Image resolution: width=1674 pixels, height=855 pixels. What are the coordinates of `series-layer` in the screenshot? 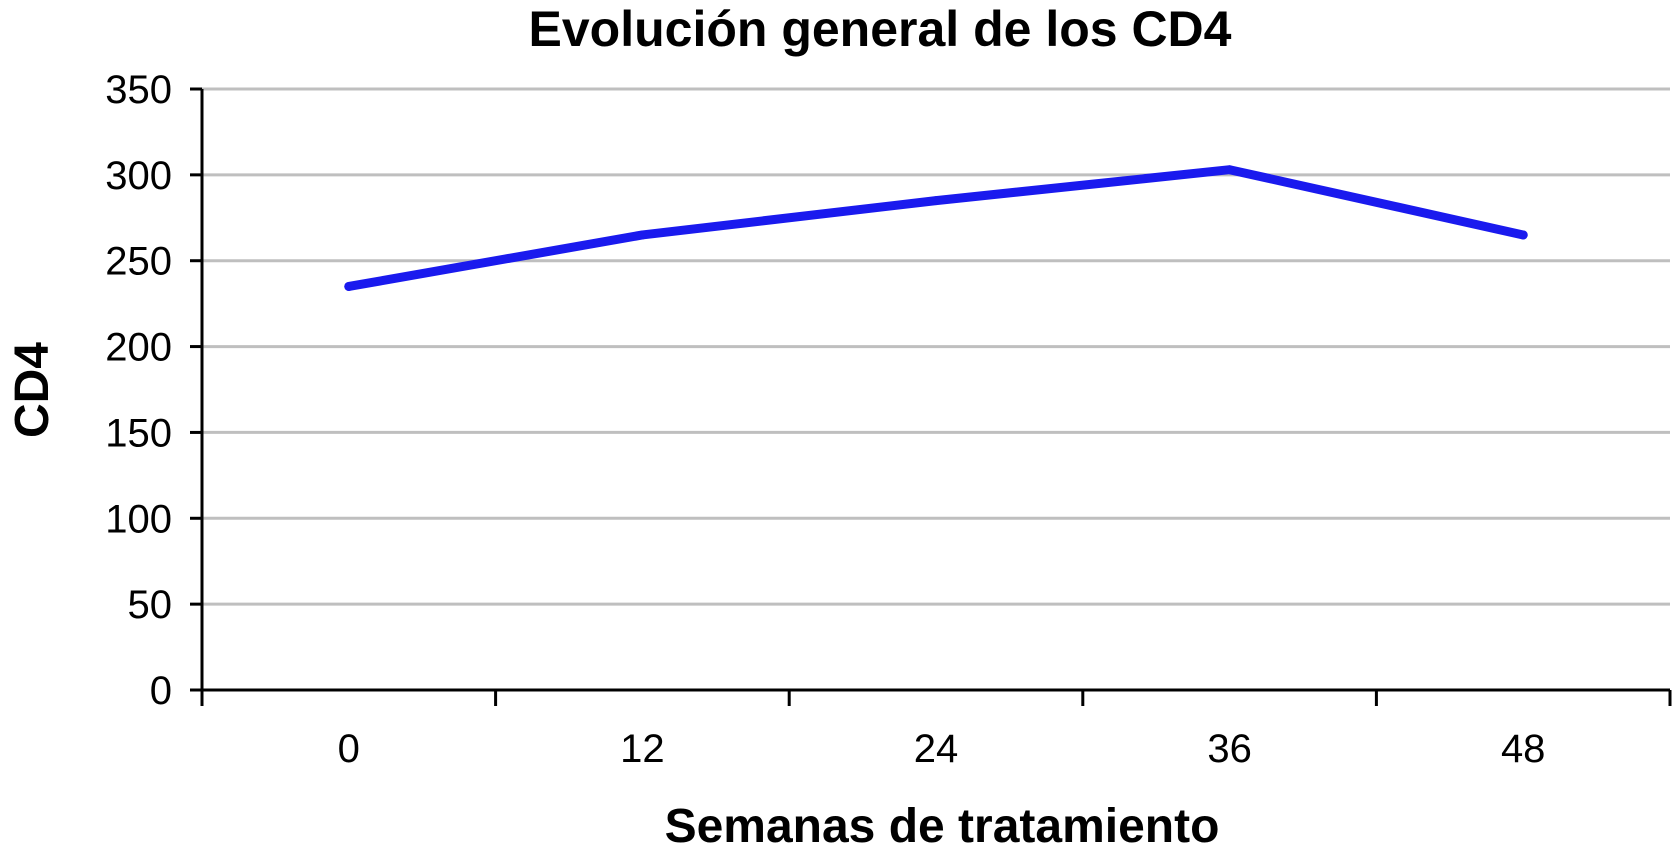 It's located at (936, 228).